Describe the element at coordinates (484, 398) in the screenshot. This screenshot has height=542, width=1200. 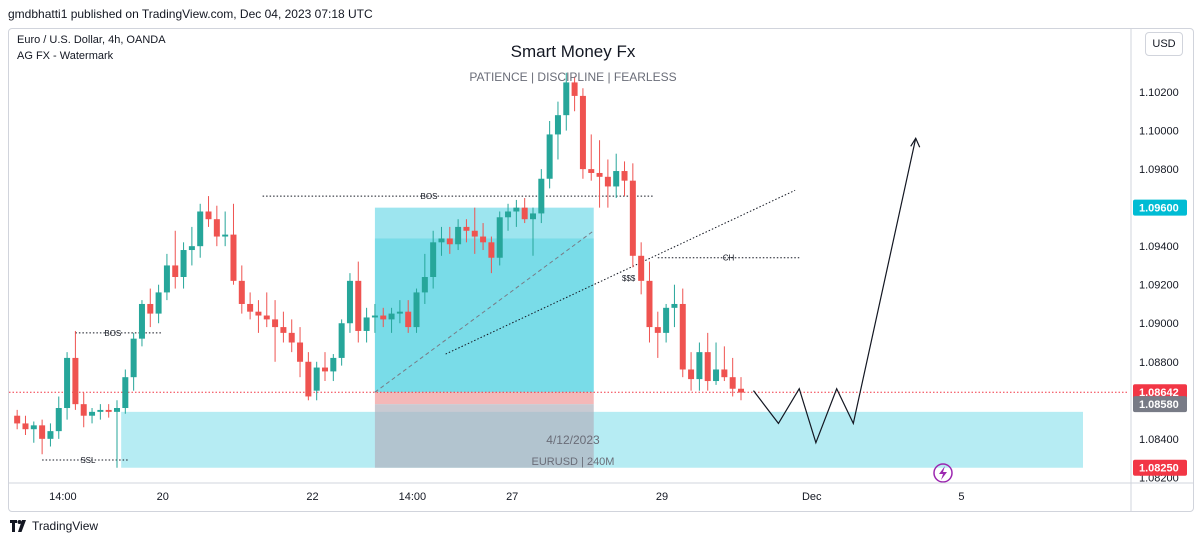
I see `position-loss-zone` at that location.